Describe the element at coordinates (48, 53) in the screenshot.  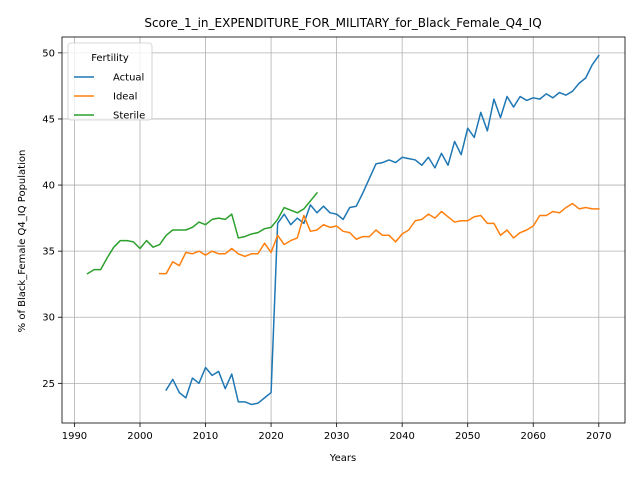
I see `y-tick-label: 50` at that location.